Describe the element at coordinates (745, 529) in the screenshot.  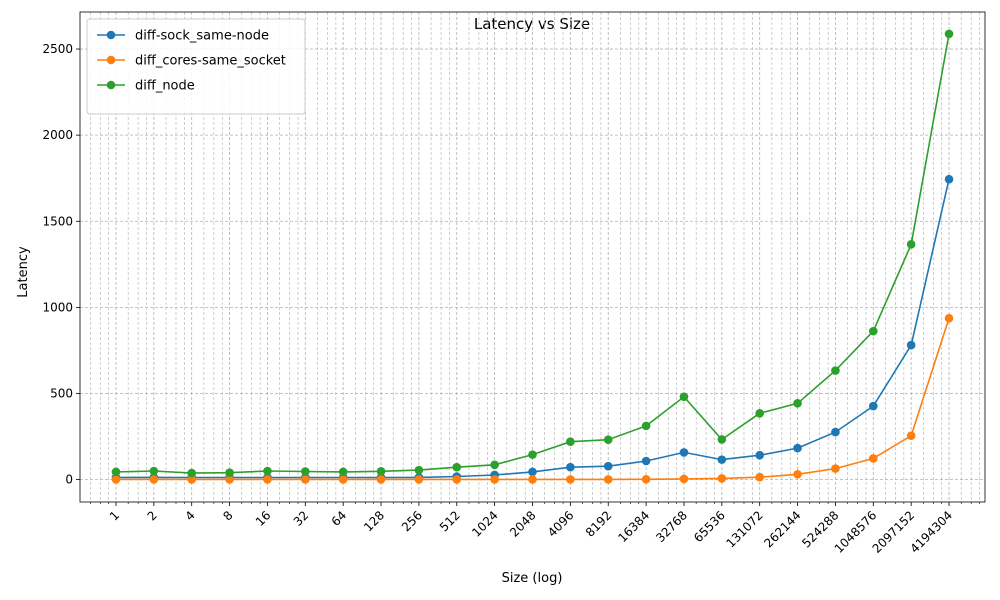
I see `x-tick-label: 131072` at that location.